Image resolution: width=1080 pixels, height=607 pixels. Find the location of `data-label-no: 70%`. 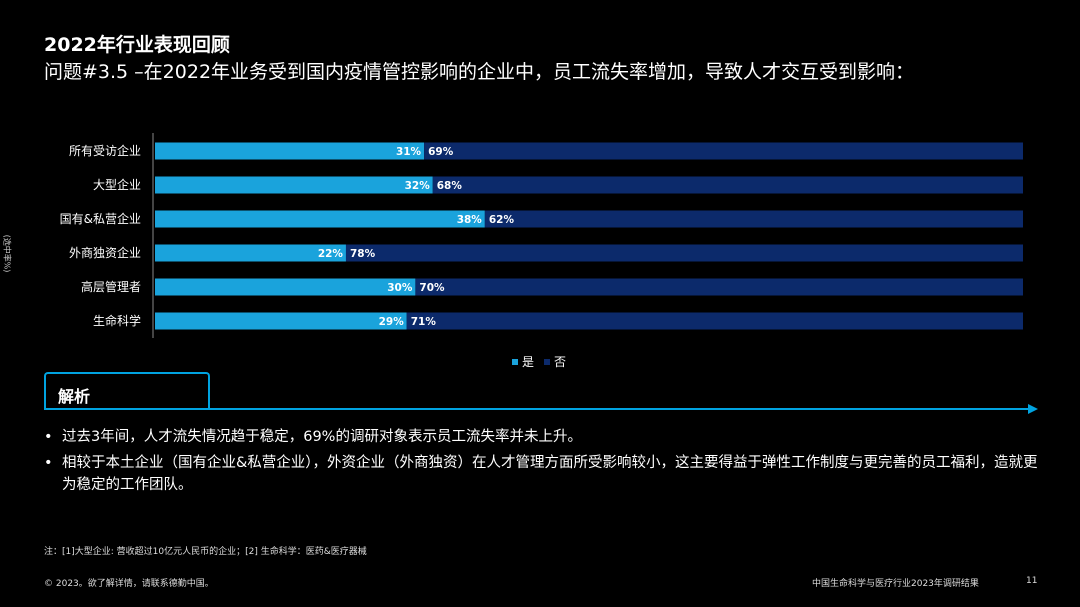

data-label-no: 70% is located at coordinates (432, 288).